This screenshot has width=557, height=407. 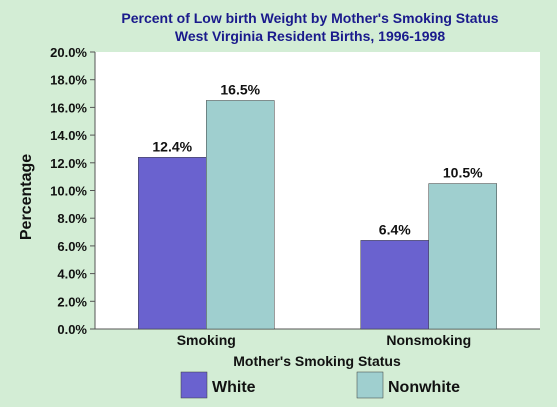 I want to click on x-axis-categories: Smoking Nonsmoking, so click(x=324, y=340).